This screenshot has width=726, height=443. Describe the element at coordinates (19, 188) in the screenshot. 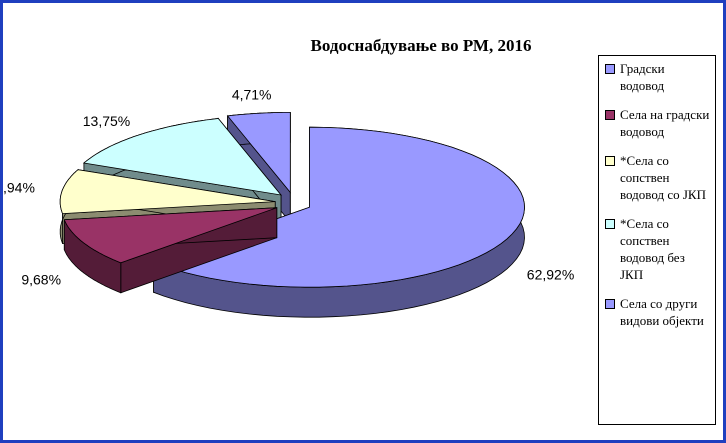

I see `data-label: 8,94%` at that location.